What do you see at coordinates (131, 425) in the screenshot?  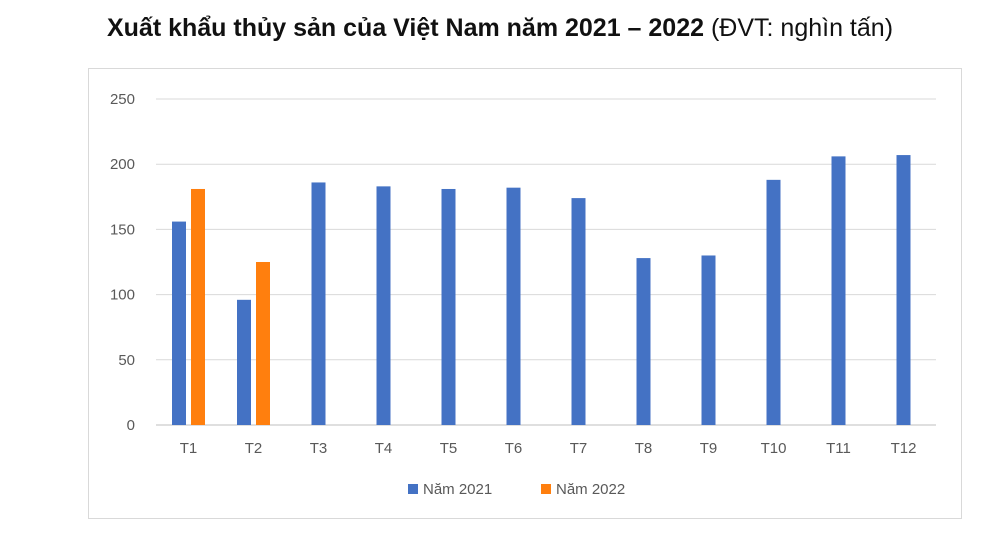 I see `y-tick-label: 0` at bounding box center [131, 425].